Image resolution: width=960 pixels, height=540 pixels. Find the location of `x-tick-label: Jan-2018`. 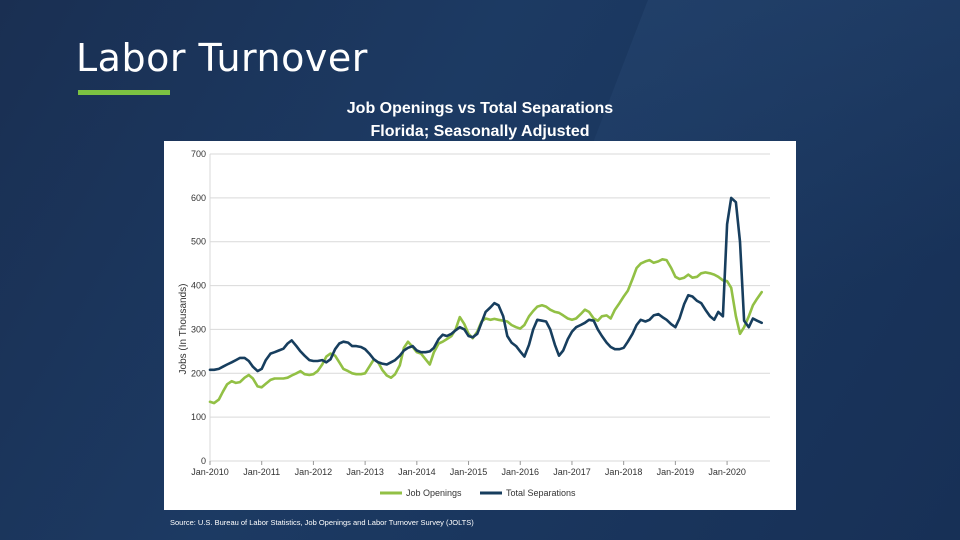

x-tick-label: Jan-2018 is located at coordinates (624, 472).